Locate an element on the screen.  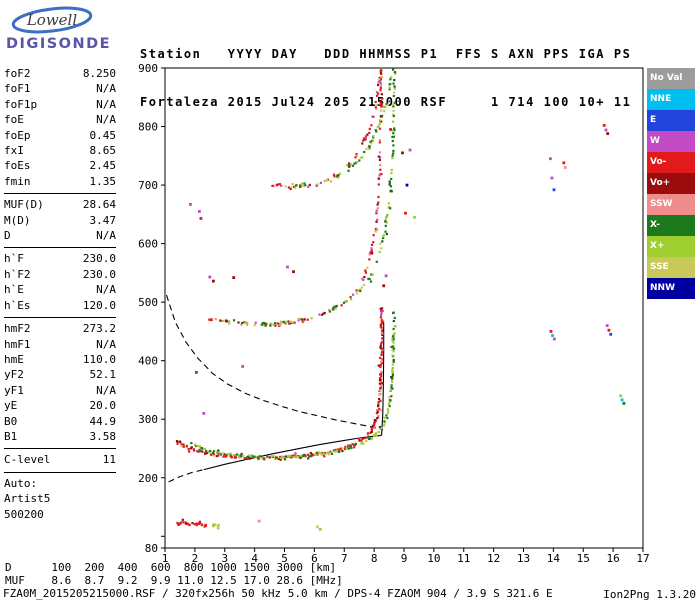
svg-text: 80 is located at coordinates (151, 548).